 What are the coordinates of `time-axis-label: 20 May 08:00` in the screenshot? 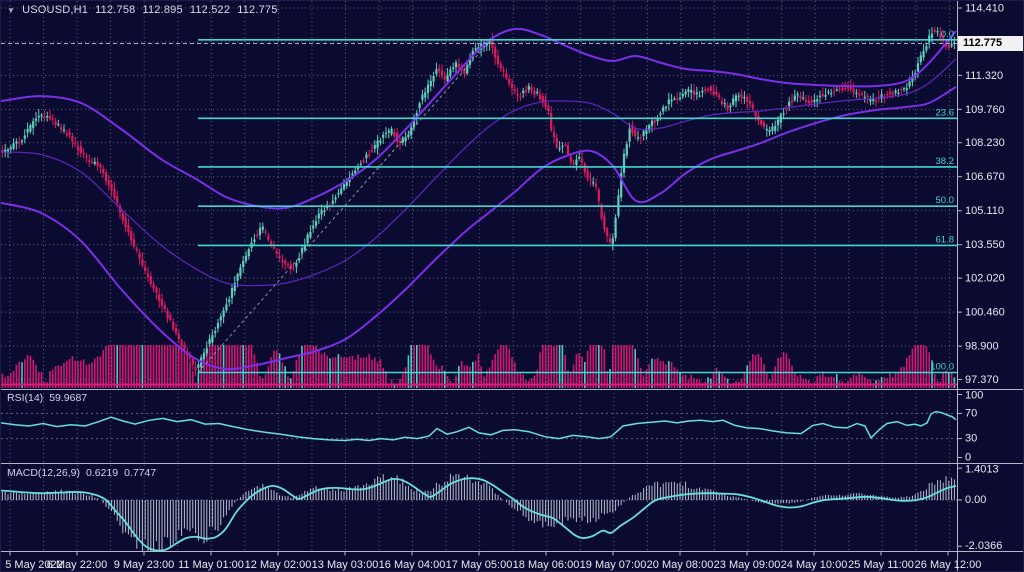 It's located at (680, 565).